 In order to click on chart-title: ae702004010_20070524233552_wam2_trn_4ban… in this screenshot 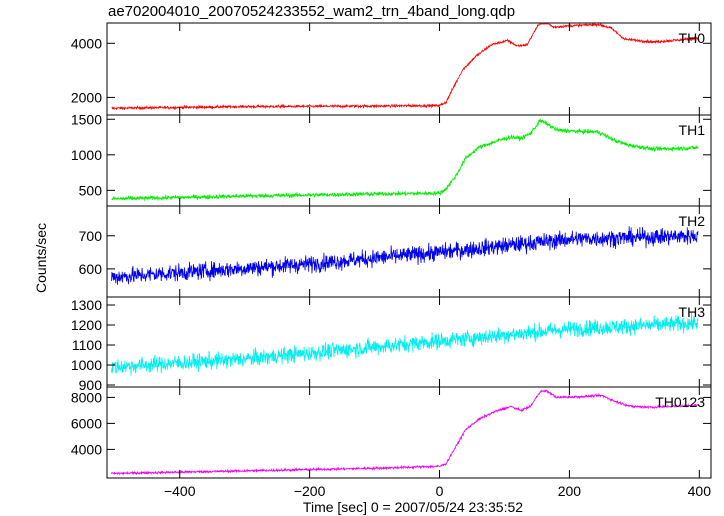, I will do `click(311, 11)`.